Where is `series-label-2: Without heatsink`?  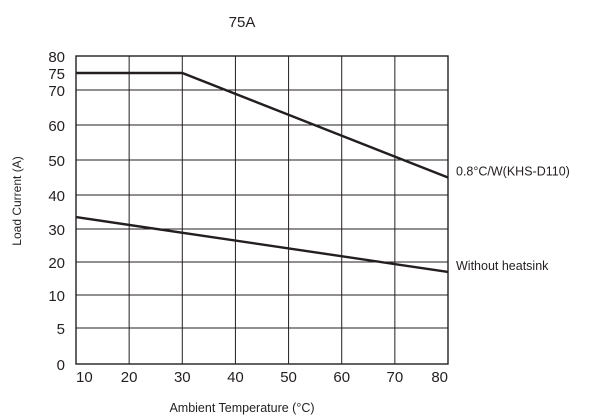 series-label-2: Without heatsink is located at coordinates (502, 266).